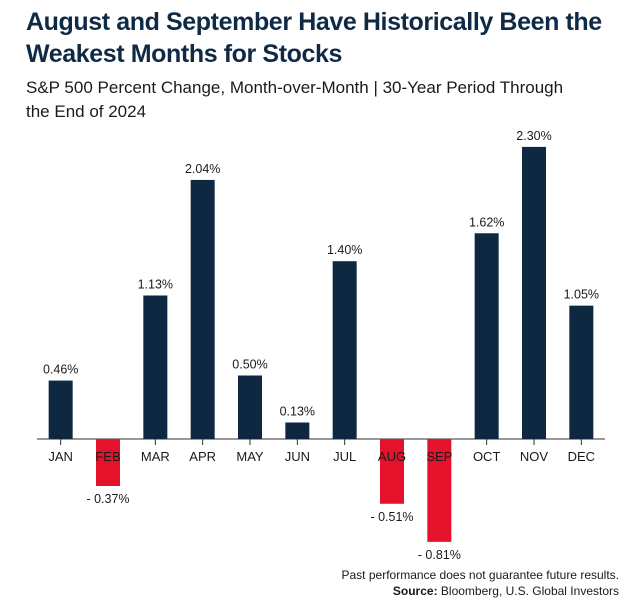 This screenshot has height=606, width=637. Describe the element at coordinates (202, 169) in the screenshot. I see `data-label: 2.04%` at that location.